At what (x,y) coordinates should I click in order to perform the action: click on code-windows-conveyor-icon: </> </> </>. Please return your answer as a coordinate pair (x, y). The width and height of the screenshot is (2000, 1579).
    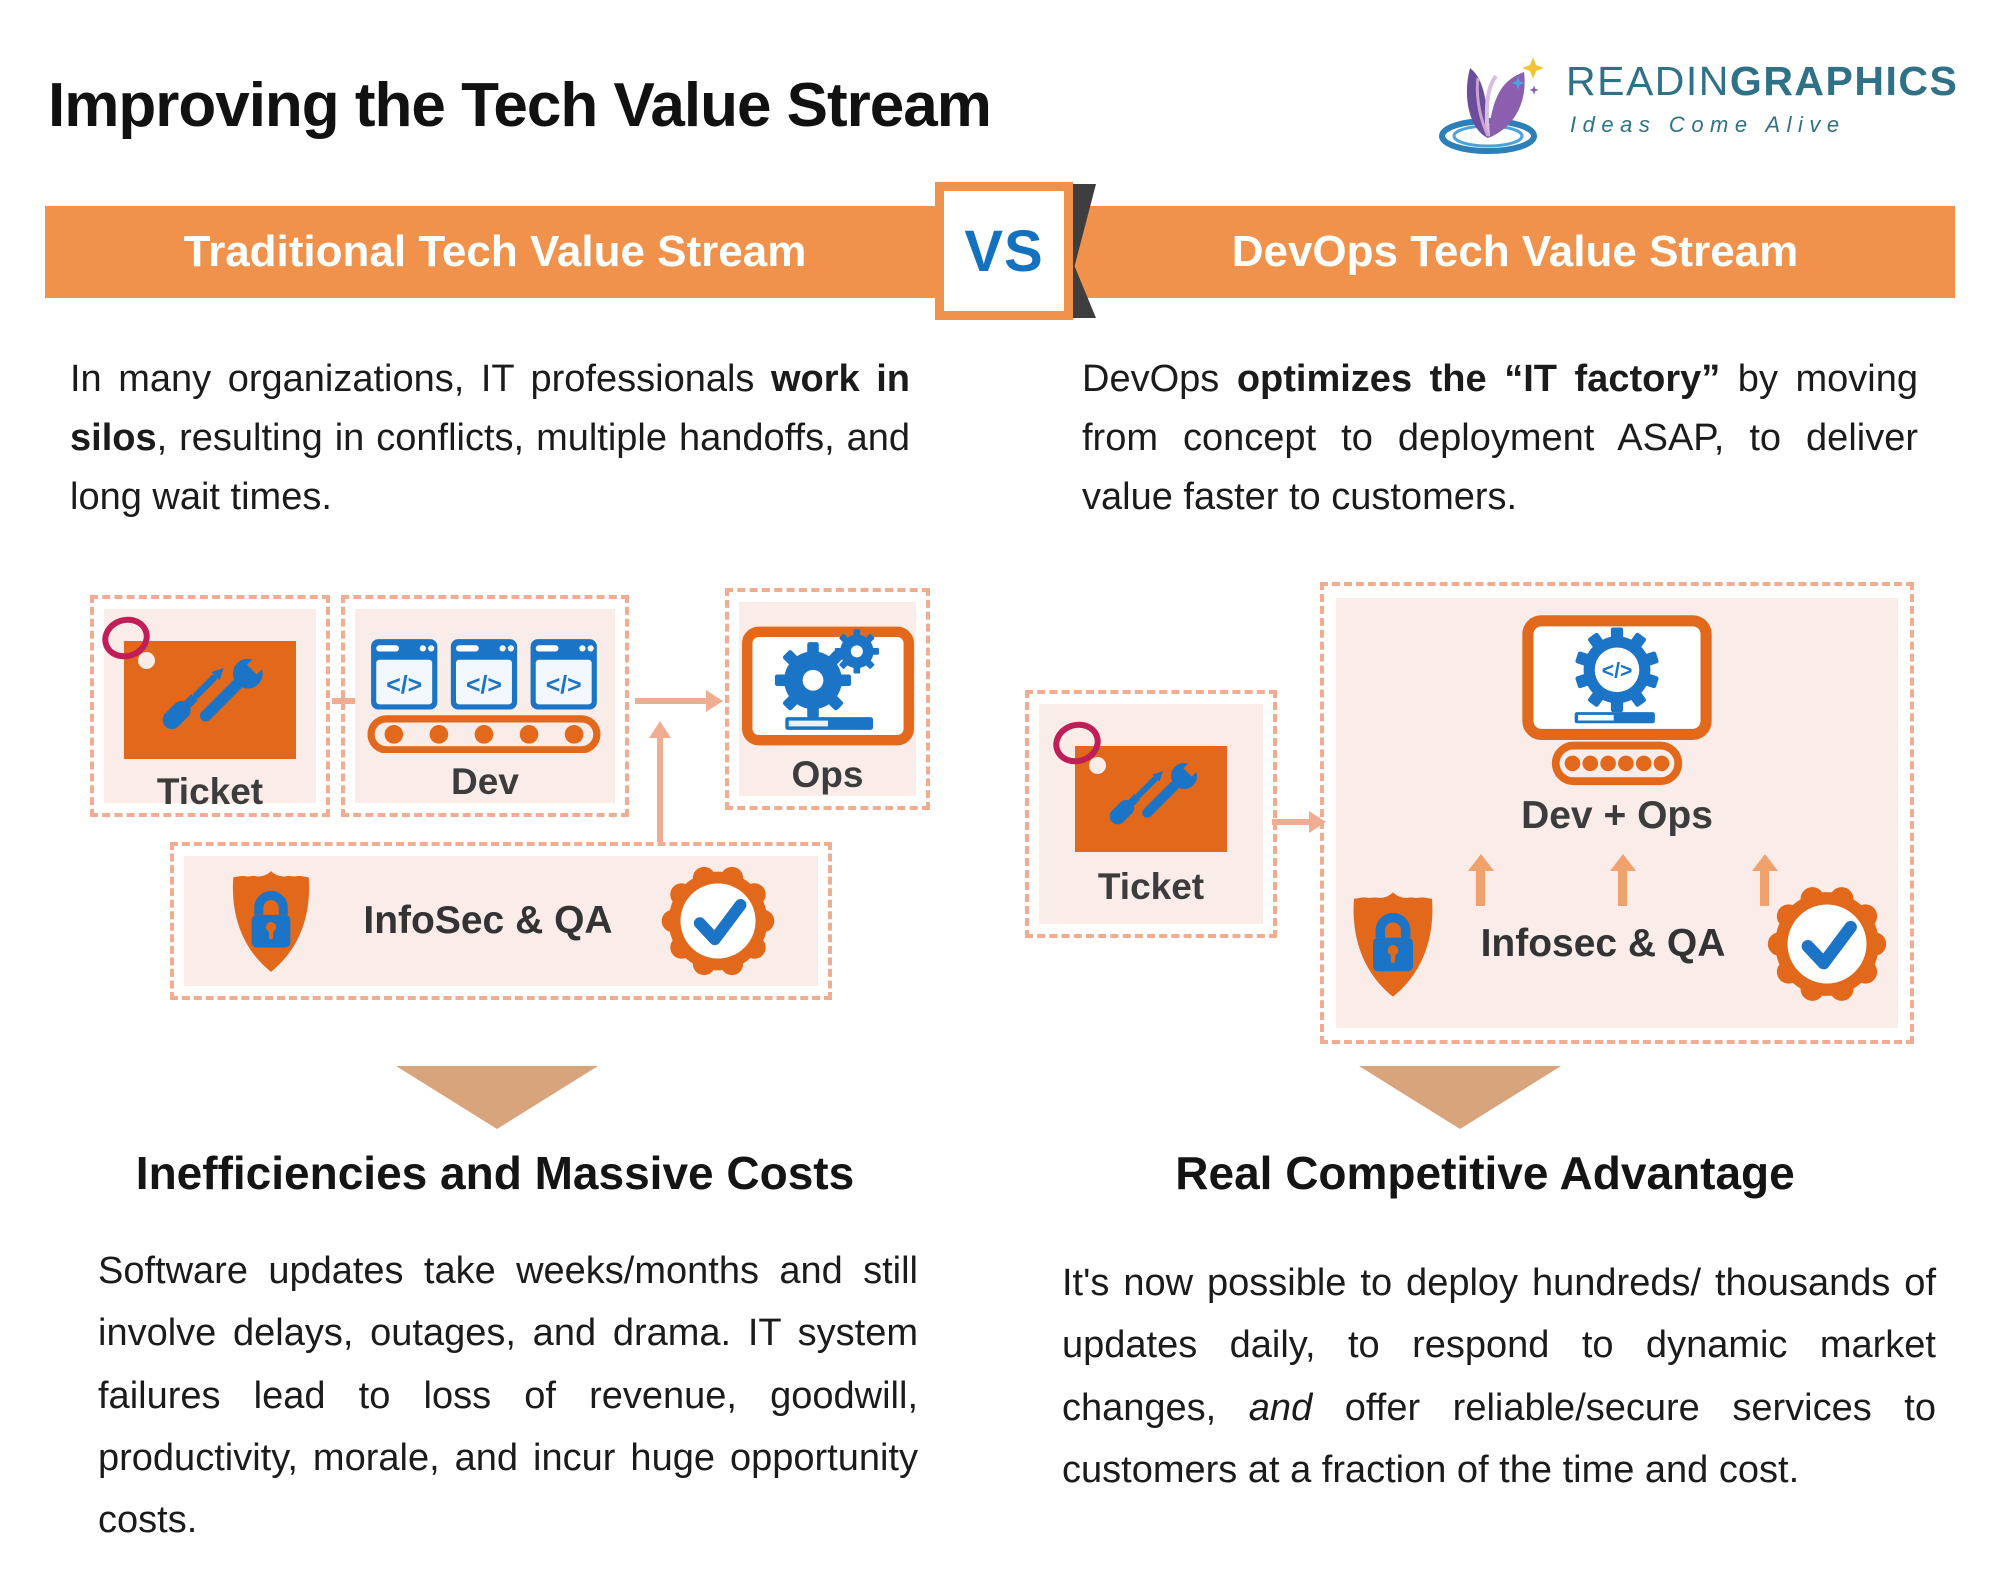
    Looking at the image, I should click on (484, 696).